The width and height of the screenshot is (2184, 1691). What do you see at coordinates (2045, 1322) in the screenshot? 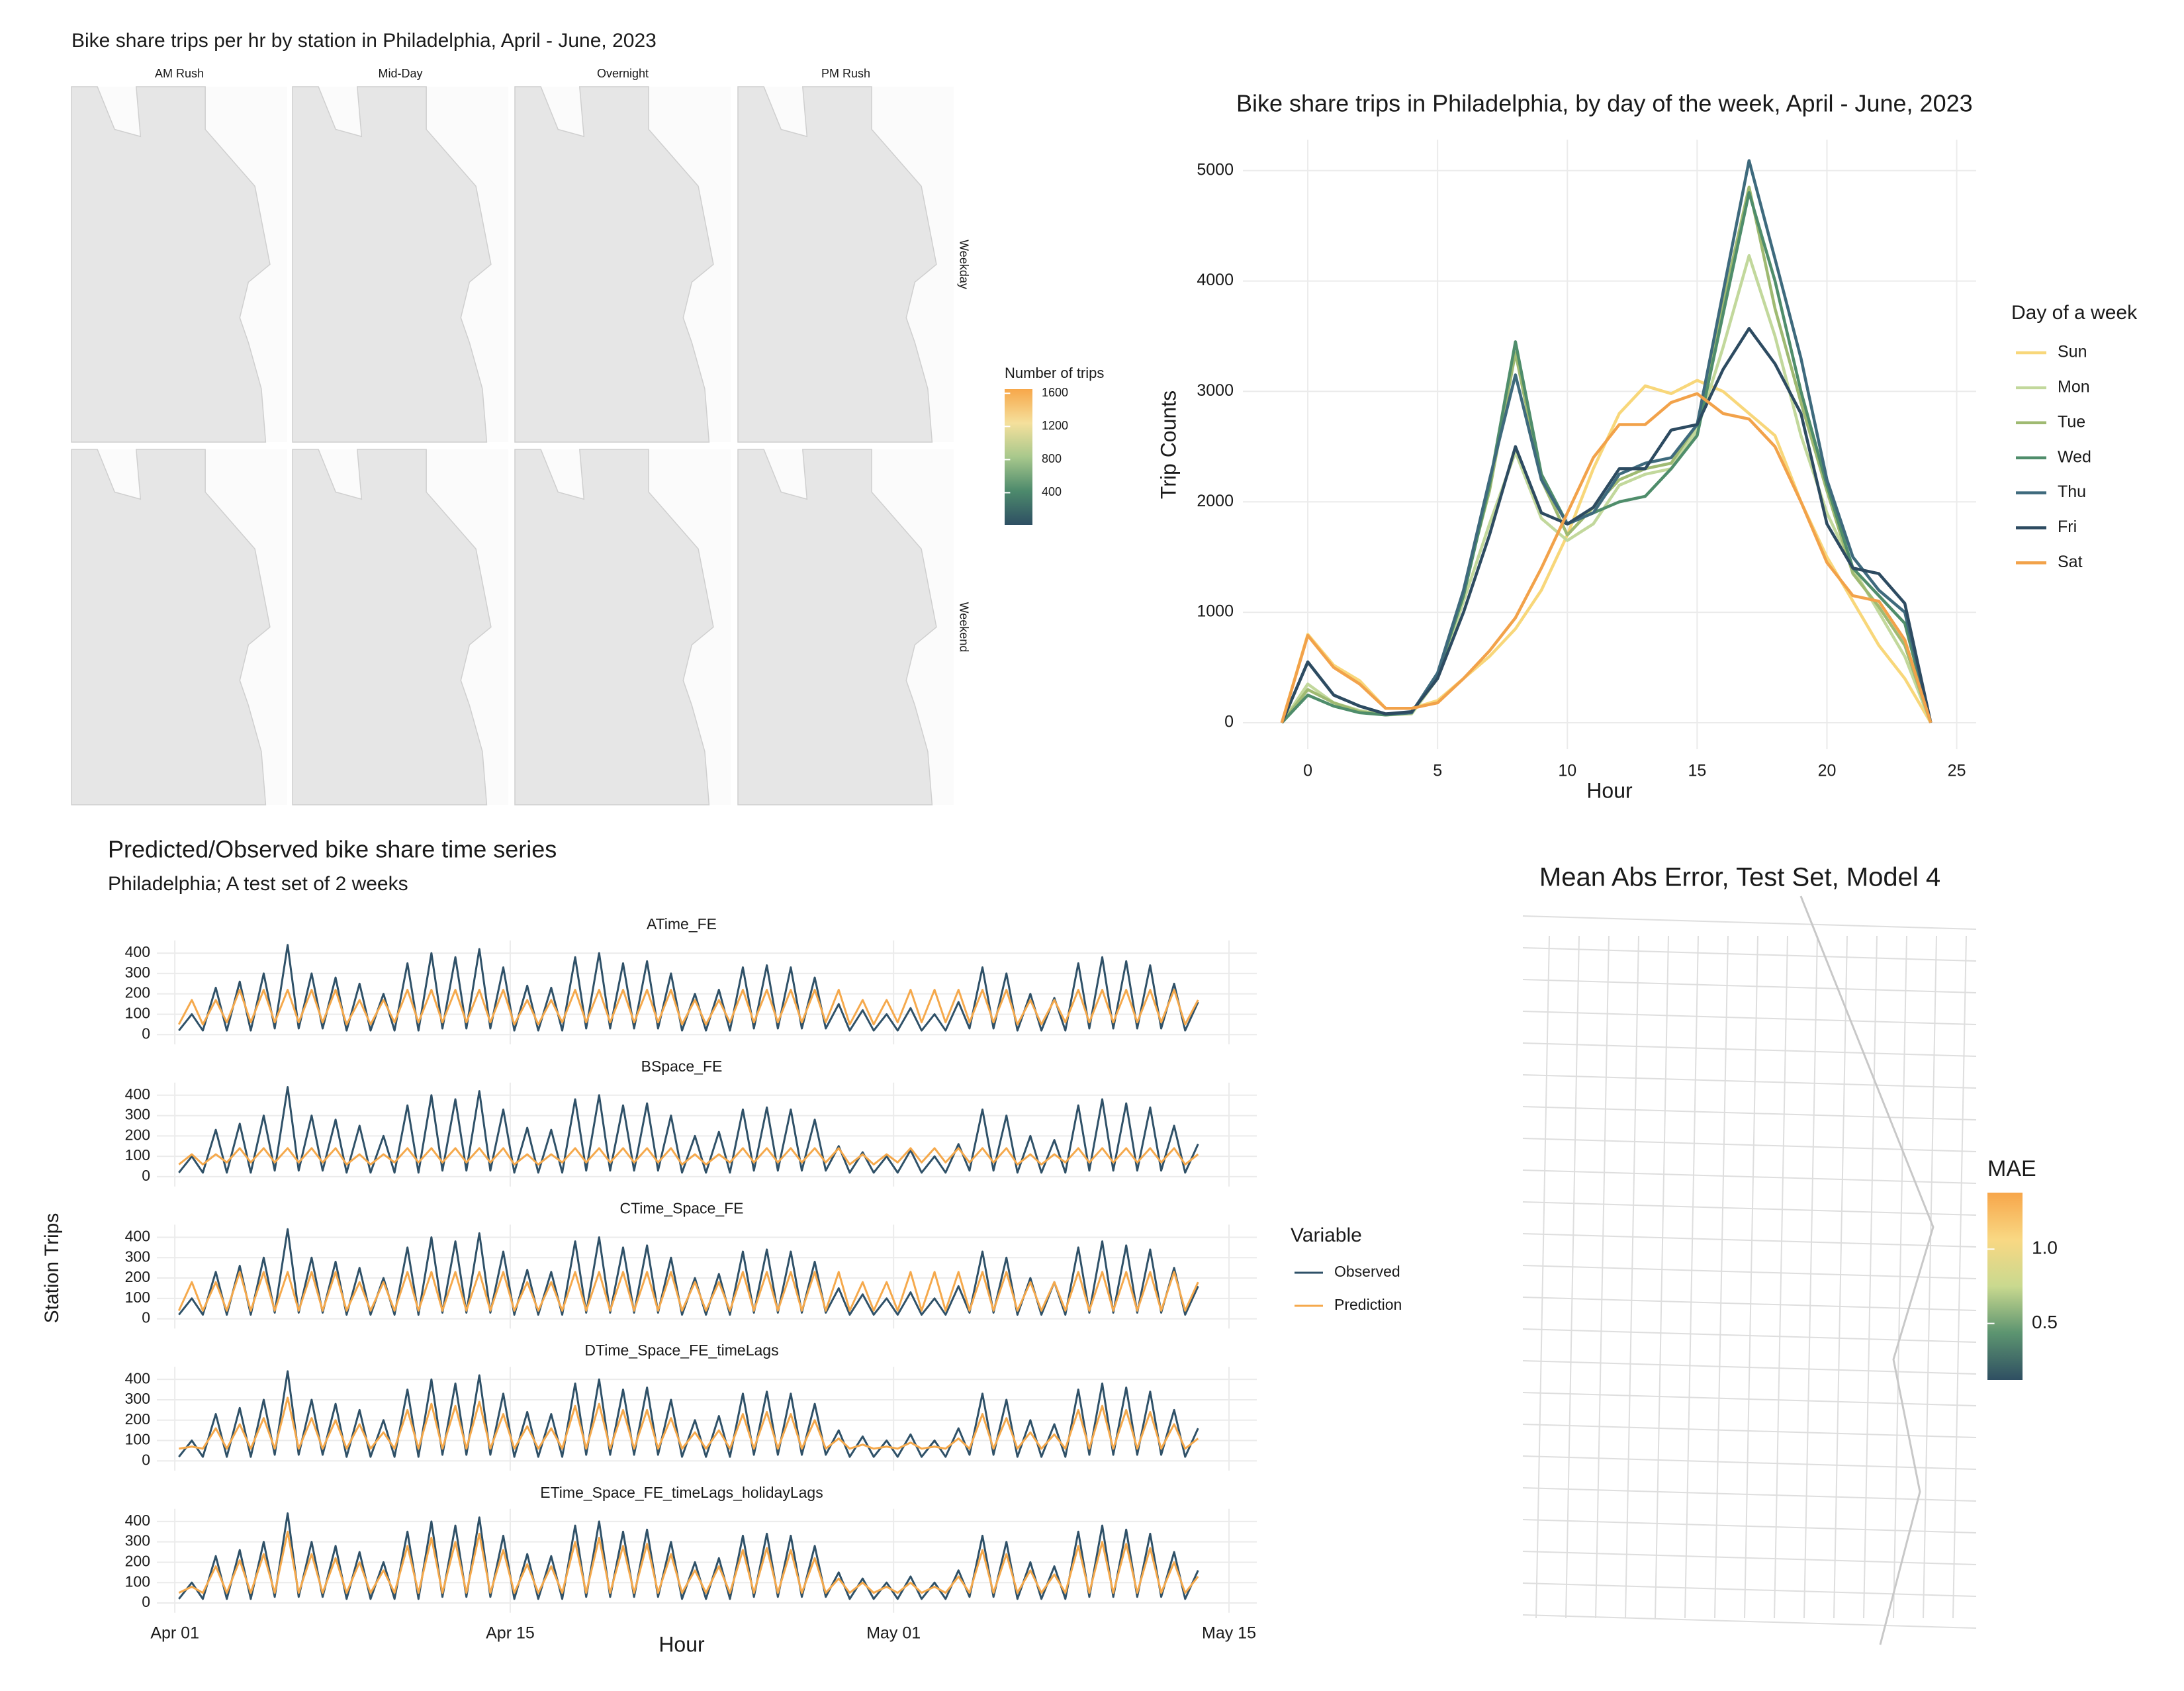
I see `colorbar-label: 0.5` at bounding box center [2045, 1322].